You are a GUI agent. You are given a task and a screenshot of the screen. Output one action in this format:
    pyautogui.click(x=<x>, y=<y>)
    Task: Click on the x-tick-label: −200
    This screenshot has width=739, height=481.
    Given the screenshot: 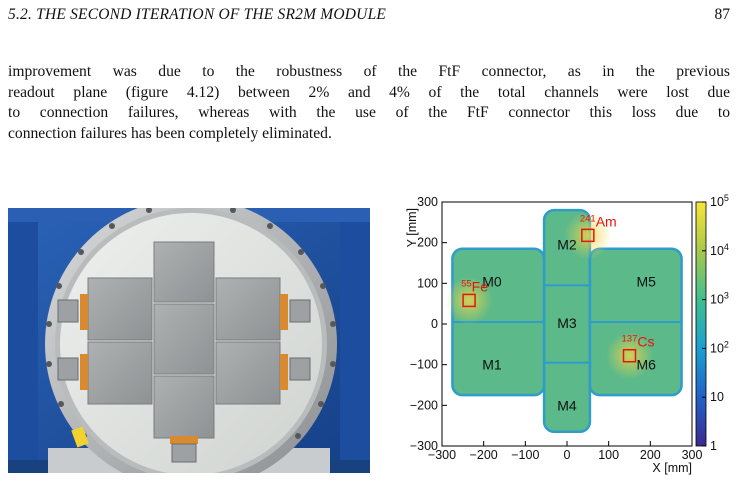 What is the action you would take?
    pyautogui.click(x=484, y=455)
    